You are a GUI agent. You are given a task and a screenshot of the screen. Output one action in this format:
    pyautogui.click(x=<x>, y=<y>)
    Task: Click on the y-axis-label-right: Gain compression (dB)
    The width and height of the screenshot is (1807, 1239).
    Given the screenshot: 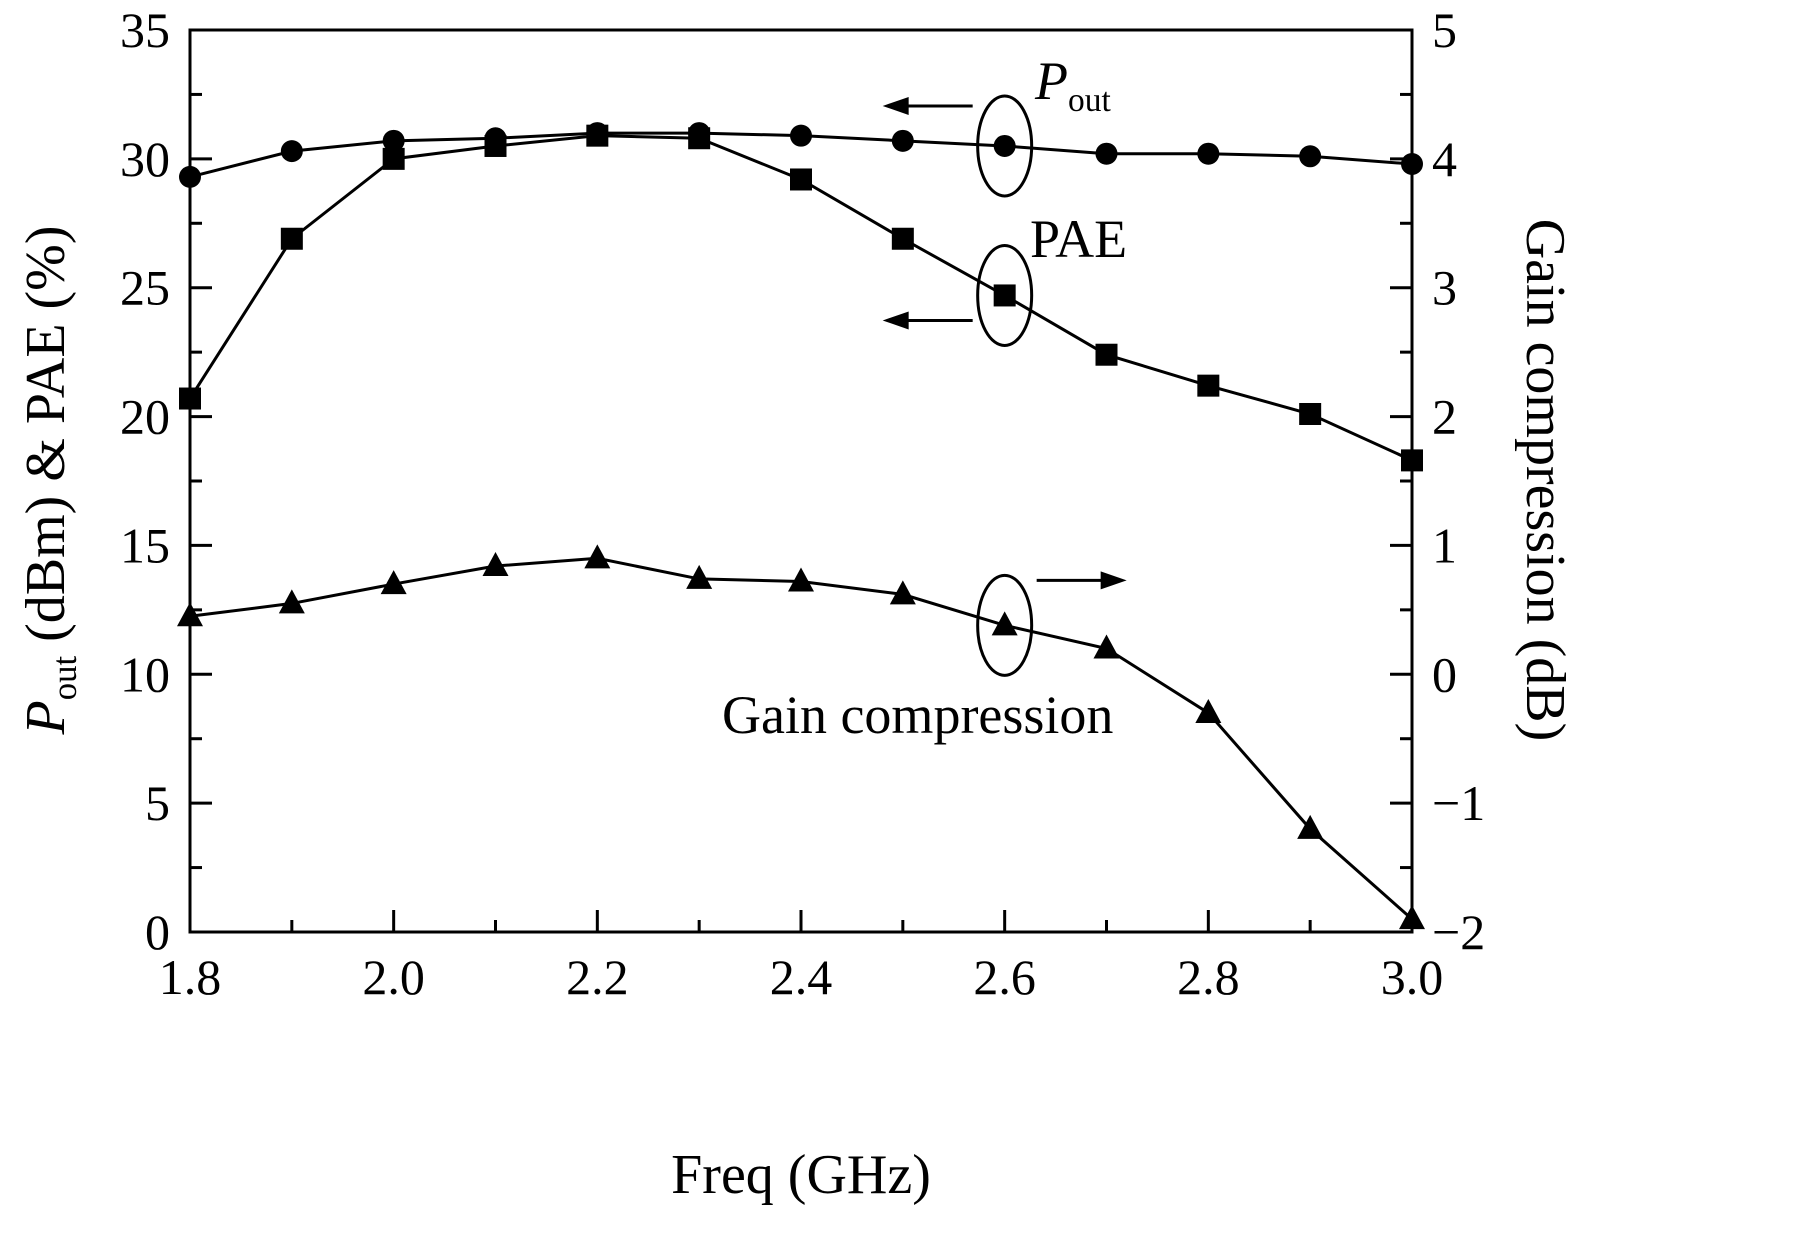 What is the action you would take?
    pyautogui.click(x=1545, y=480)
    